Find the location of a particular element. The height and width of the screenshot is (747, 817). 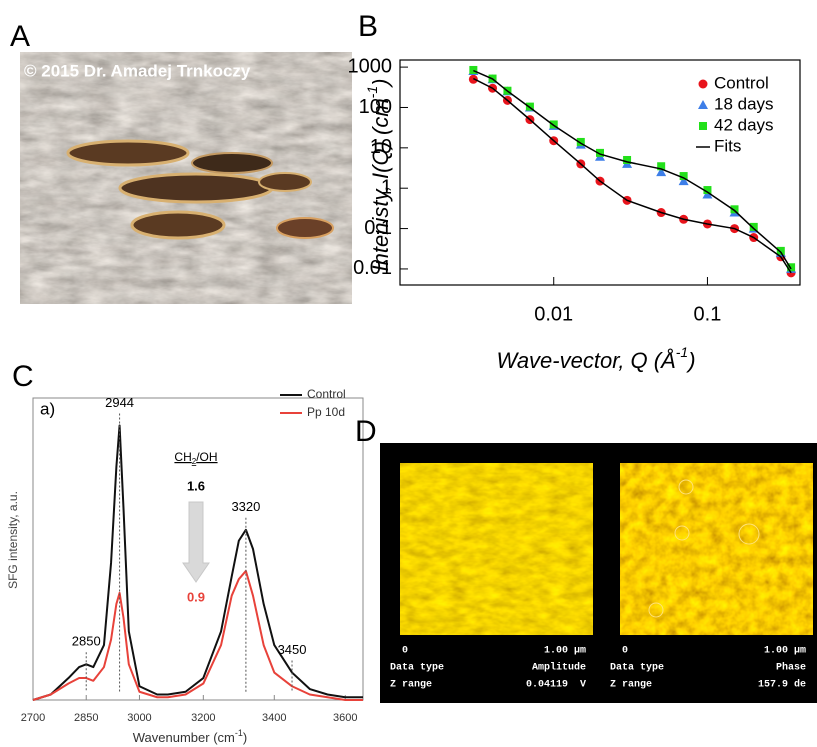

legend-label: 18 days is located at coordinates (744, 103).